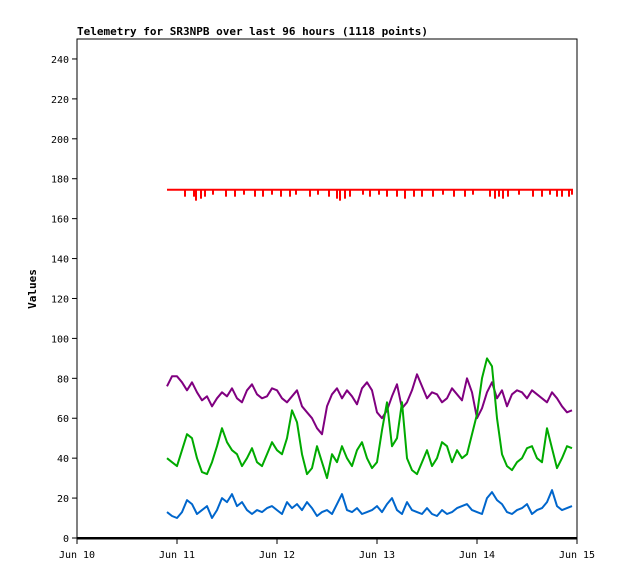 The image size is (618, 579). What do you see at coordinates (63, 459) in the screenshot?
I see `y-tick-label: 40` at bounding box center [63, 459].